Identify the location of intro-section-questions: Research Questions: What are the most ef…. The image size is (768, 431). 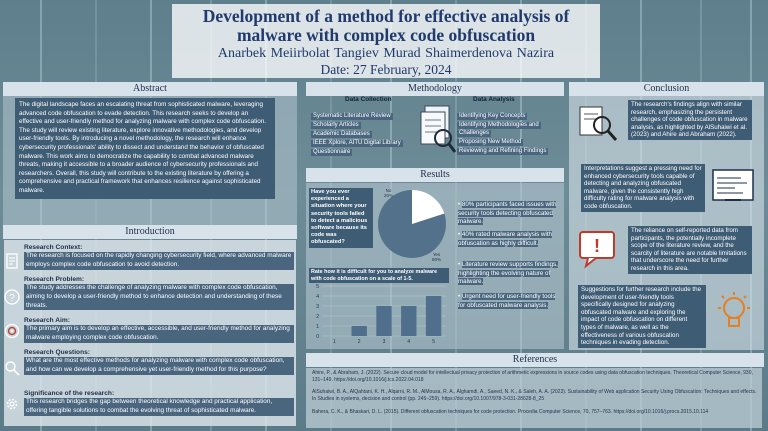
(159, 361).